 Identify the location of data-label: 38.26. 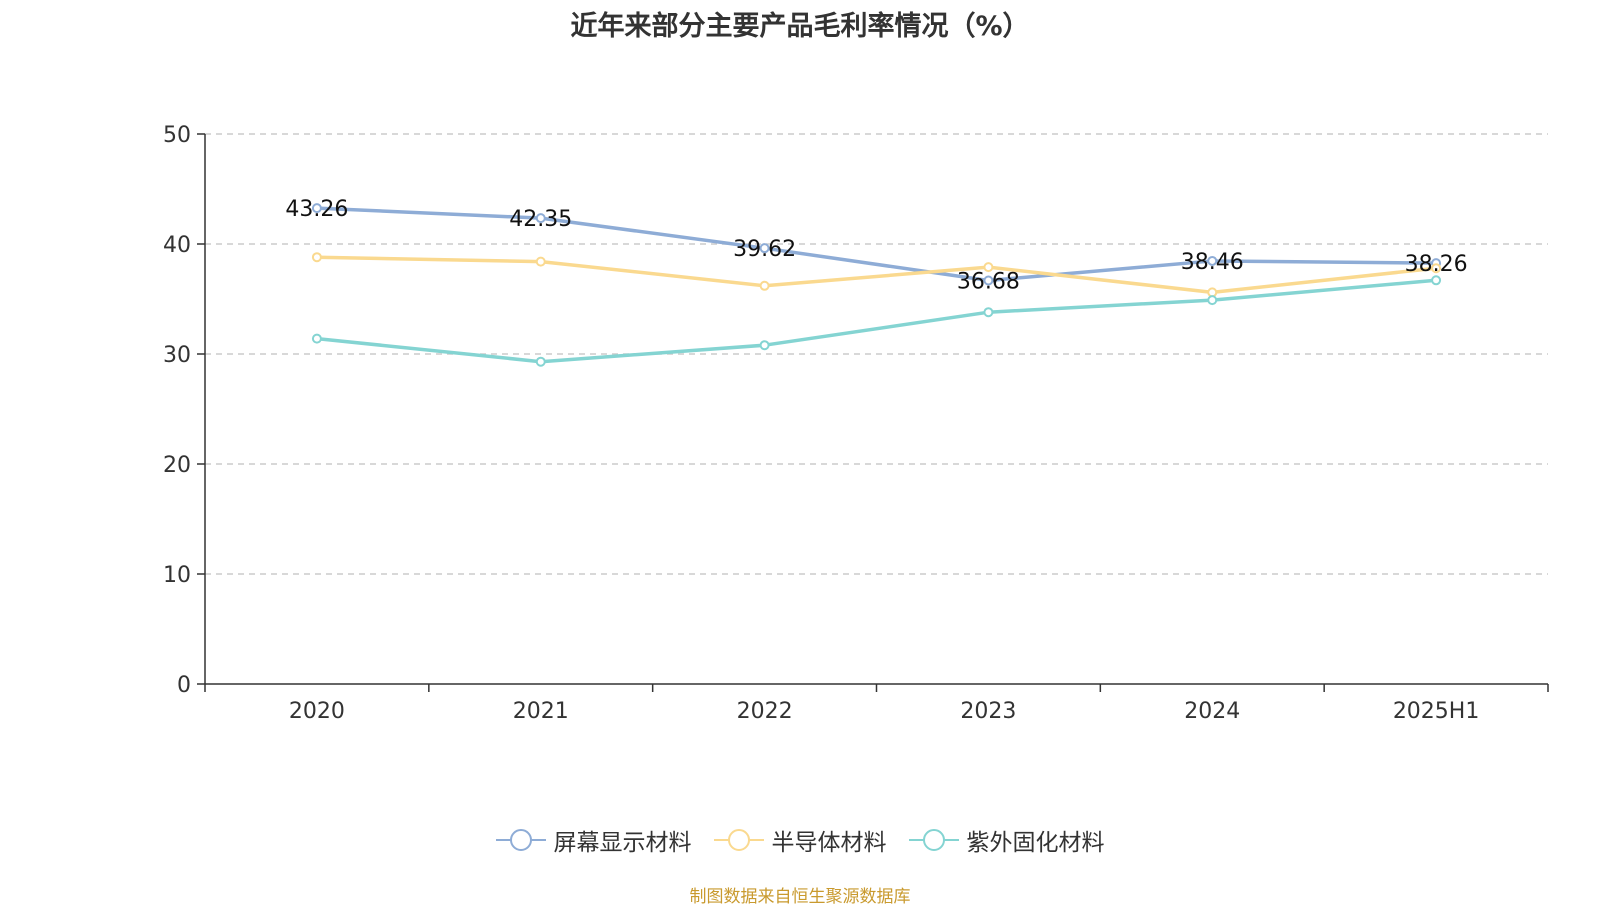
(1436, 264).